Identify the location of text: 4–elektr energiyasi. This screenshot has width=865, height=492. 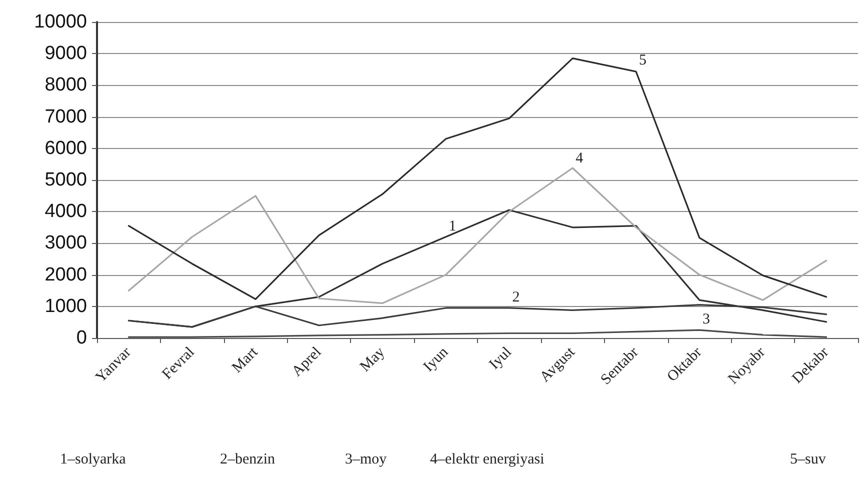
(487, 460).